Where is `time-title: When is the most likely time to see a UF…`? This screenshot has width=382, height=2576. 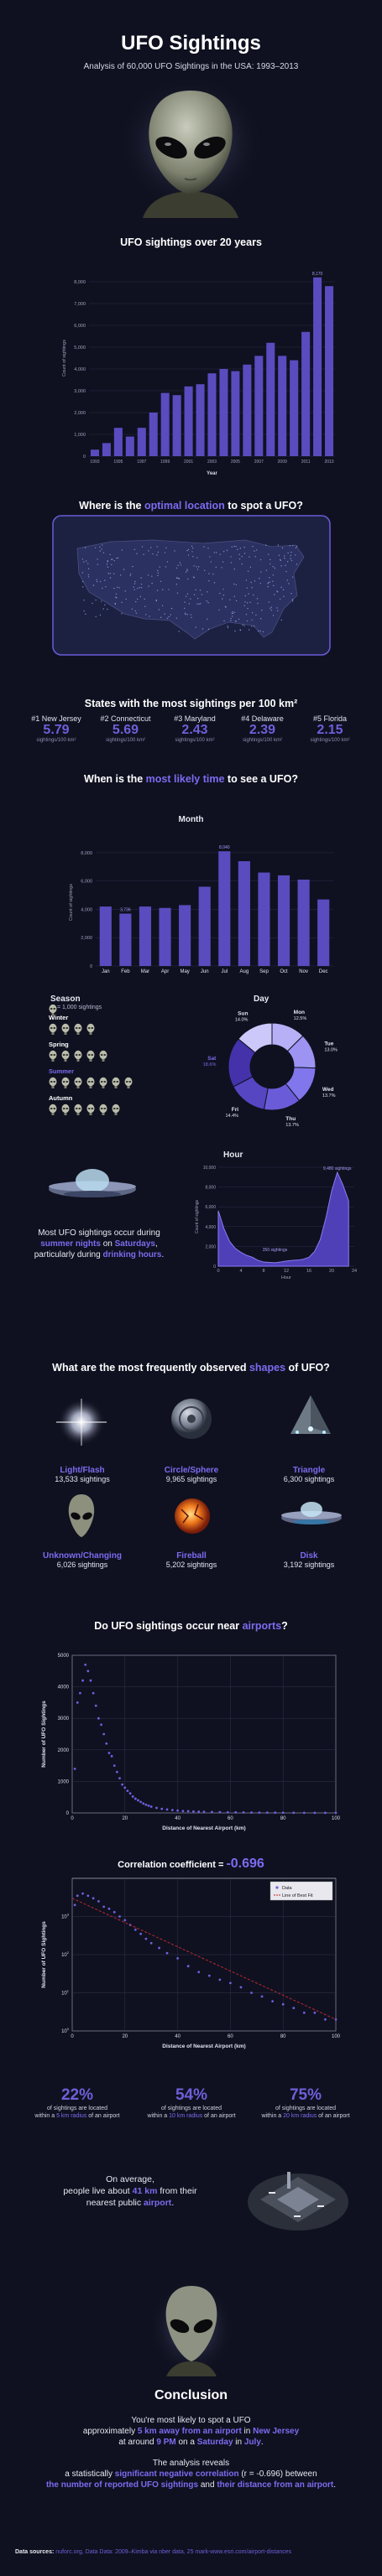 time-title: When is the most likely time to see a UF… is located at coordinates (191, 779).